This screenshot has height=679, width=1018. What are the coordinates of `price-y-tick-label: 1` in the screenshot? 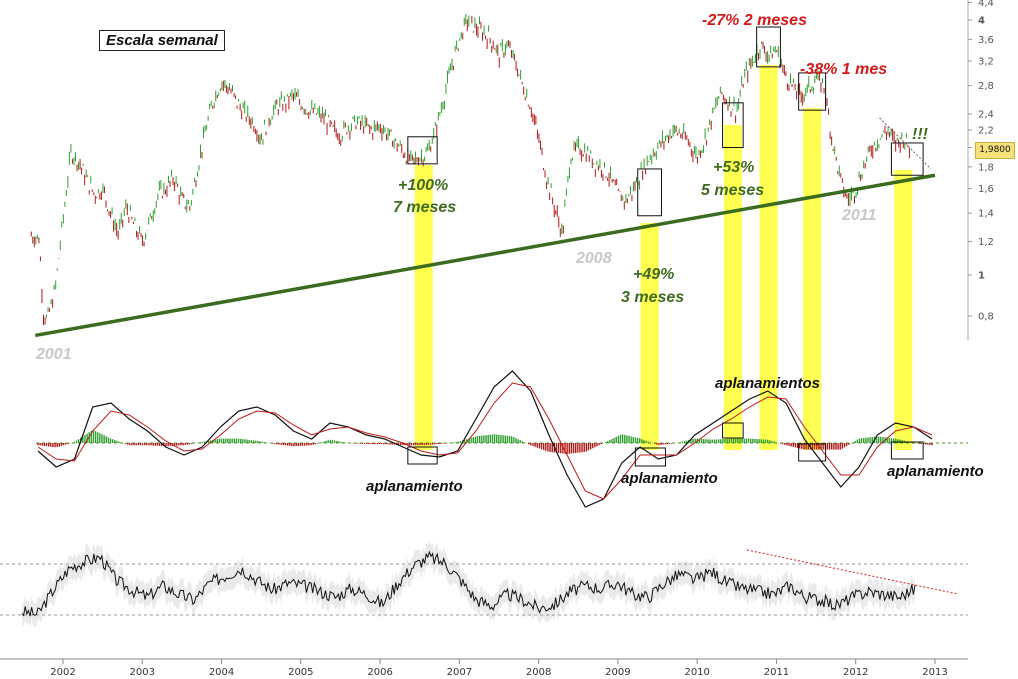 It's located at (981, 276).